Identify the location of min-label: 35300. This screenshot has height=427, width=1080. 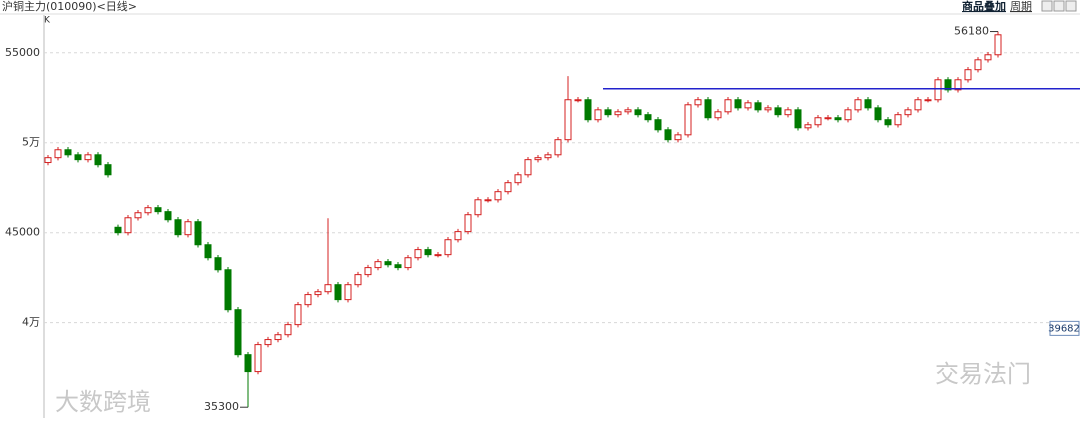
(221, 406).